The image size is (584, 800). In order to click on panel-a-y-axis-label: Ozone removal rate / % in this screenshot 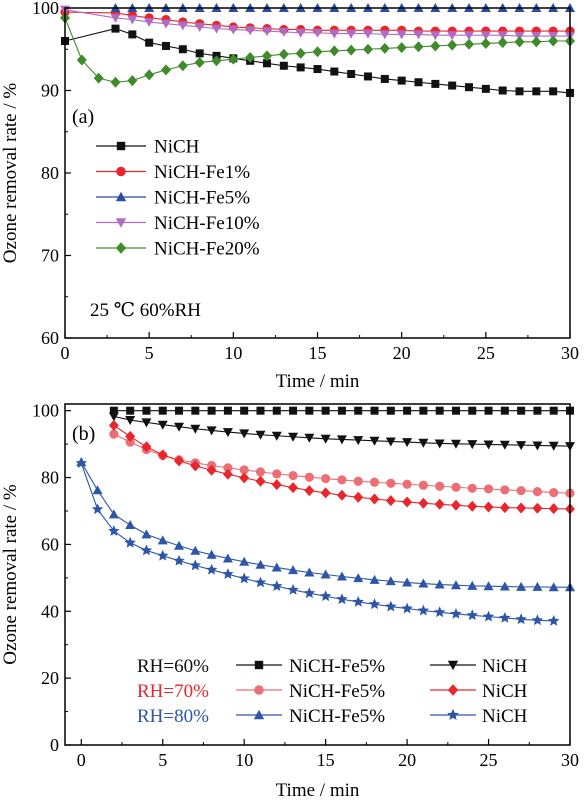, I will do `click(10, 173)`.